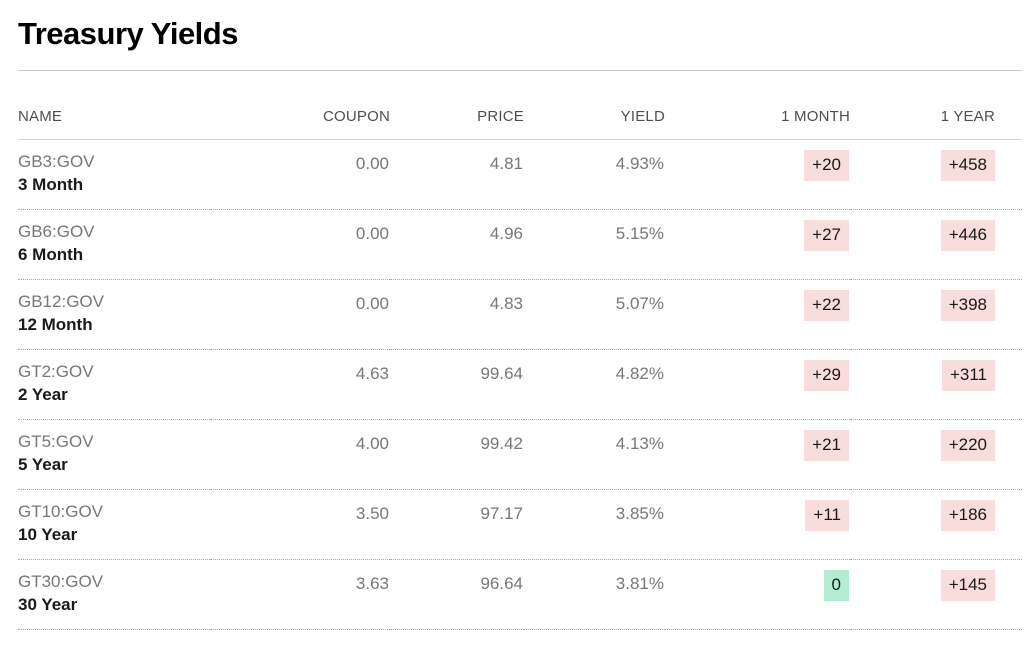  I want to click on table-row: GT2:GOV 2 Year 4.63 99.64 4.82% +29 +311, so click(520, 384).